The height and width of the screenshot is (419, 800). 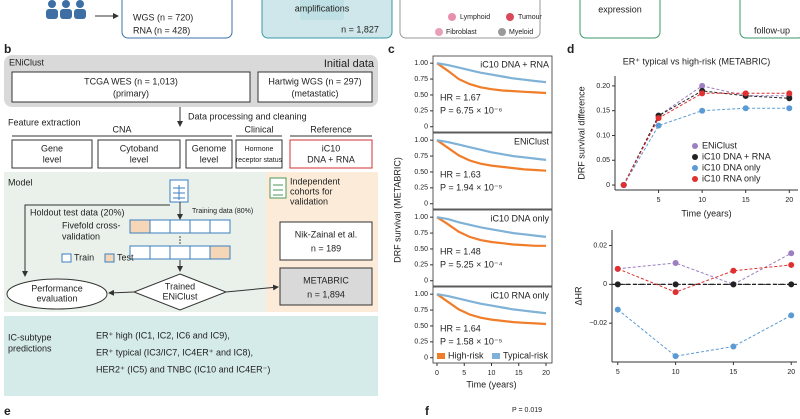 What do you see at coordinates (466, 355) in the screenshot?
I see `legend-label: High-risk` at bounding box center [466, 355].